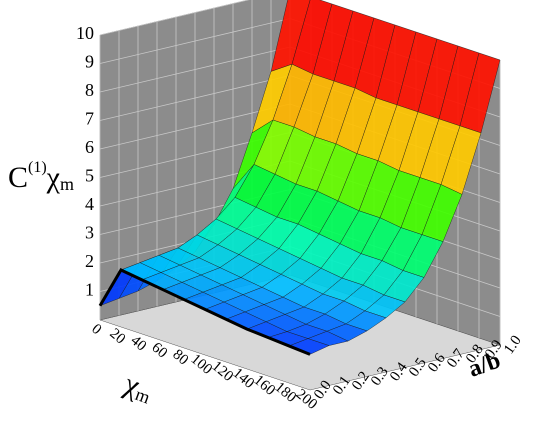 This screenshot has width=550, height=431. I want to click on z-tick-label: 9, so click(89, 62).